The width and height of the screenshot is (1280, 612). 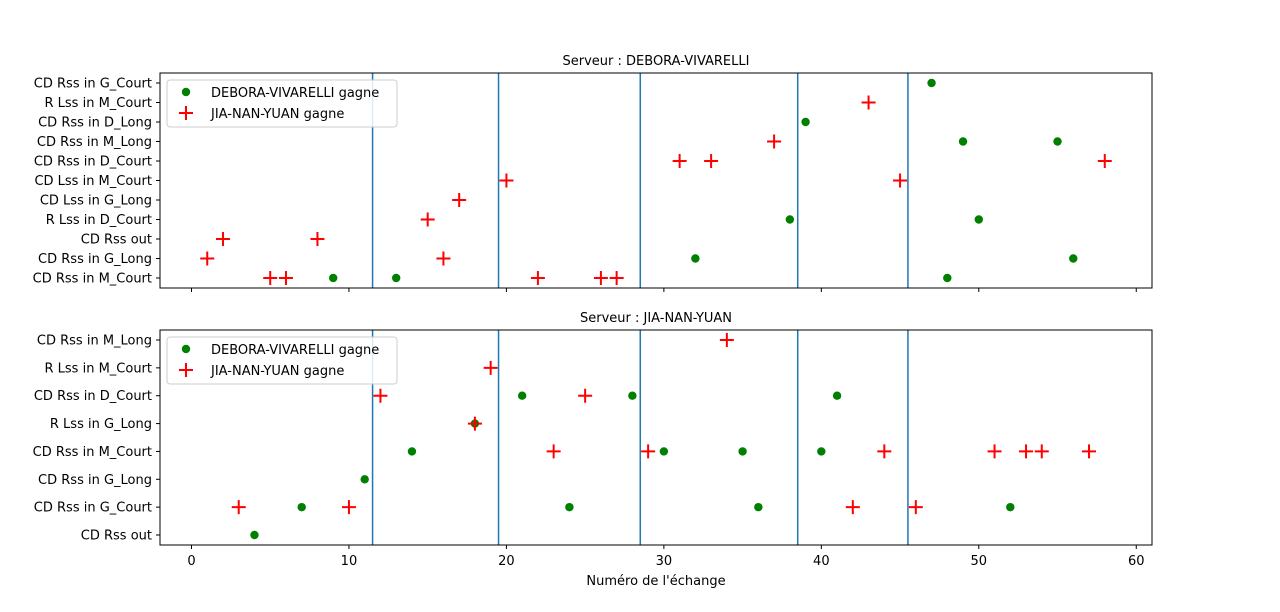 What do you see at coordinates (1136, 561) in the screenshot?
I see `x-tick-label: 60` at bounding box center [1136, 561].